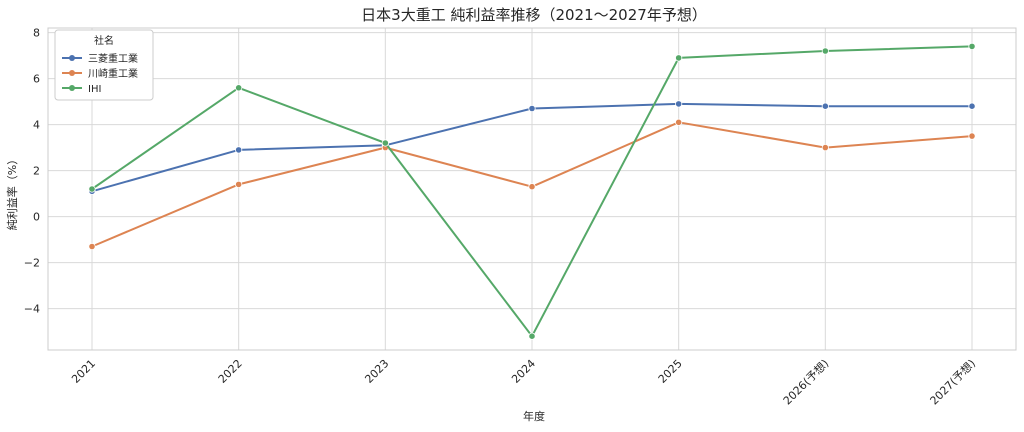 The height and width of the screenshot is (432, 1024). Describe the element at coordinates (104, 40) in the screenshot. I see `legend-title: 社名` at that location.